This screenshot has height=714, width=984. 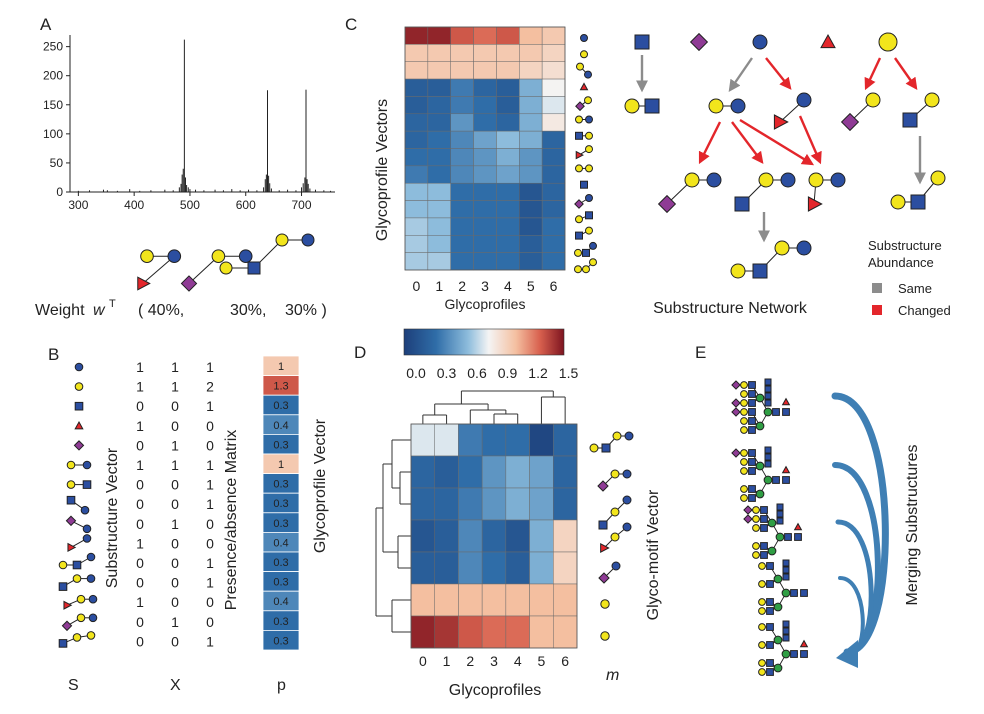 What do you see at coordinates (906, 73) in the screenshot?
I see `changed-arrow` at bounding box center [906, 73].